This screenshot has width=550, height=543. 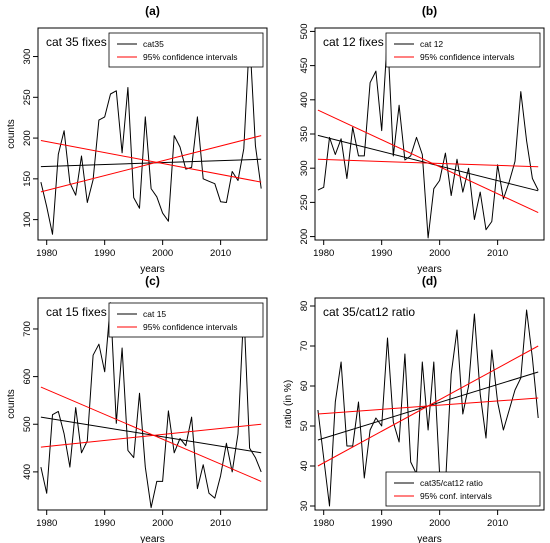 I want to click on legend-label: cat 15, so click(x=154, y=314).